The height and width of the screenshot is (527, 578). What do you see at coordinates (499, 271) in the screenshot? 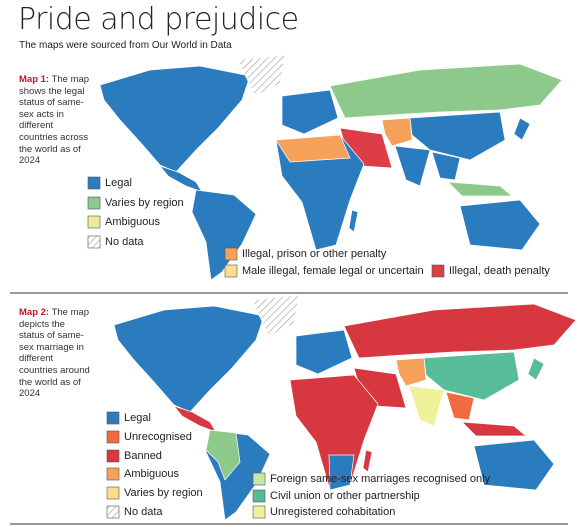
I see `legend-label: Illegal, death penalty` at bounding box center [499, 271].